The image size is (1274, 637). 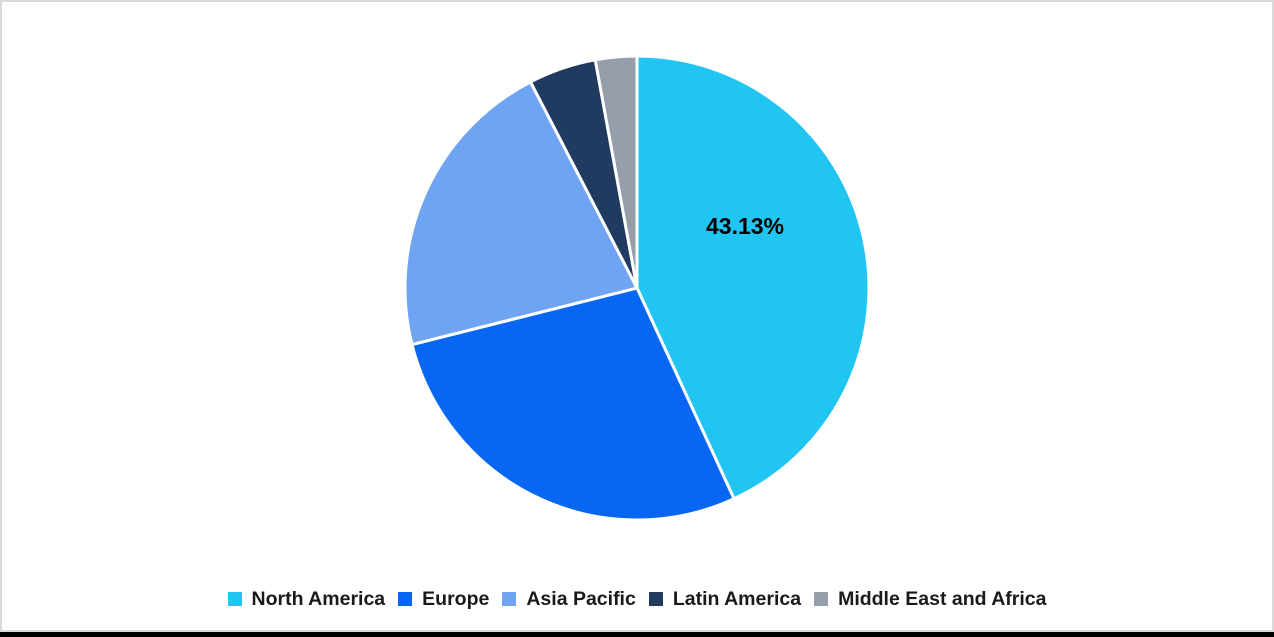 What do you see at coordinates (745, 226) in the screenshot?
I see `data-label-north-america: 43.13%` at bounding box center [745, 226].